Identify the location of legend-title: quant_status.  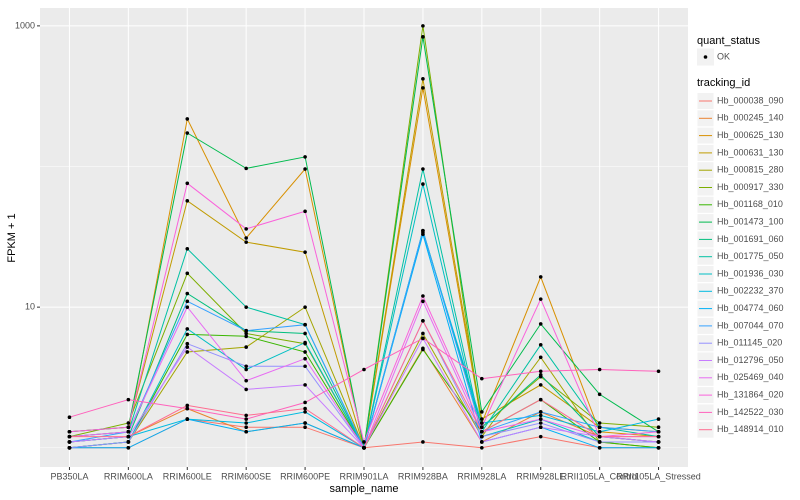
(728, 41).